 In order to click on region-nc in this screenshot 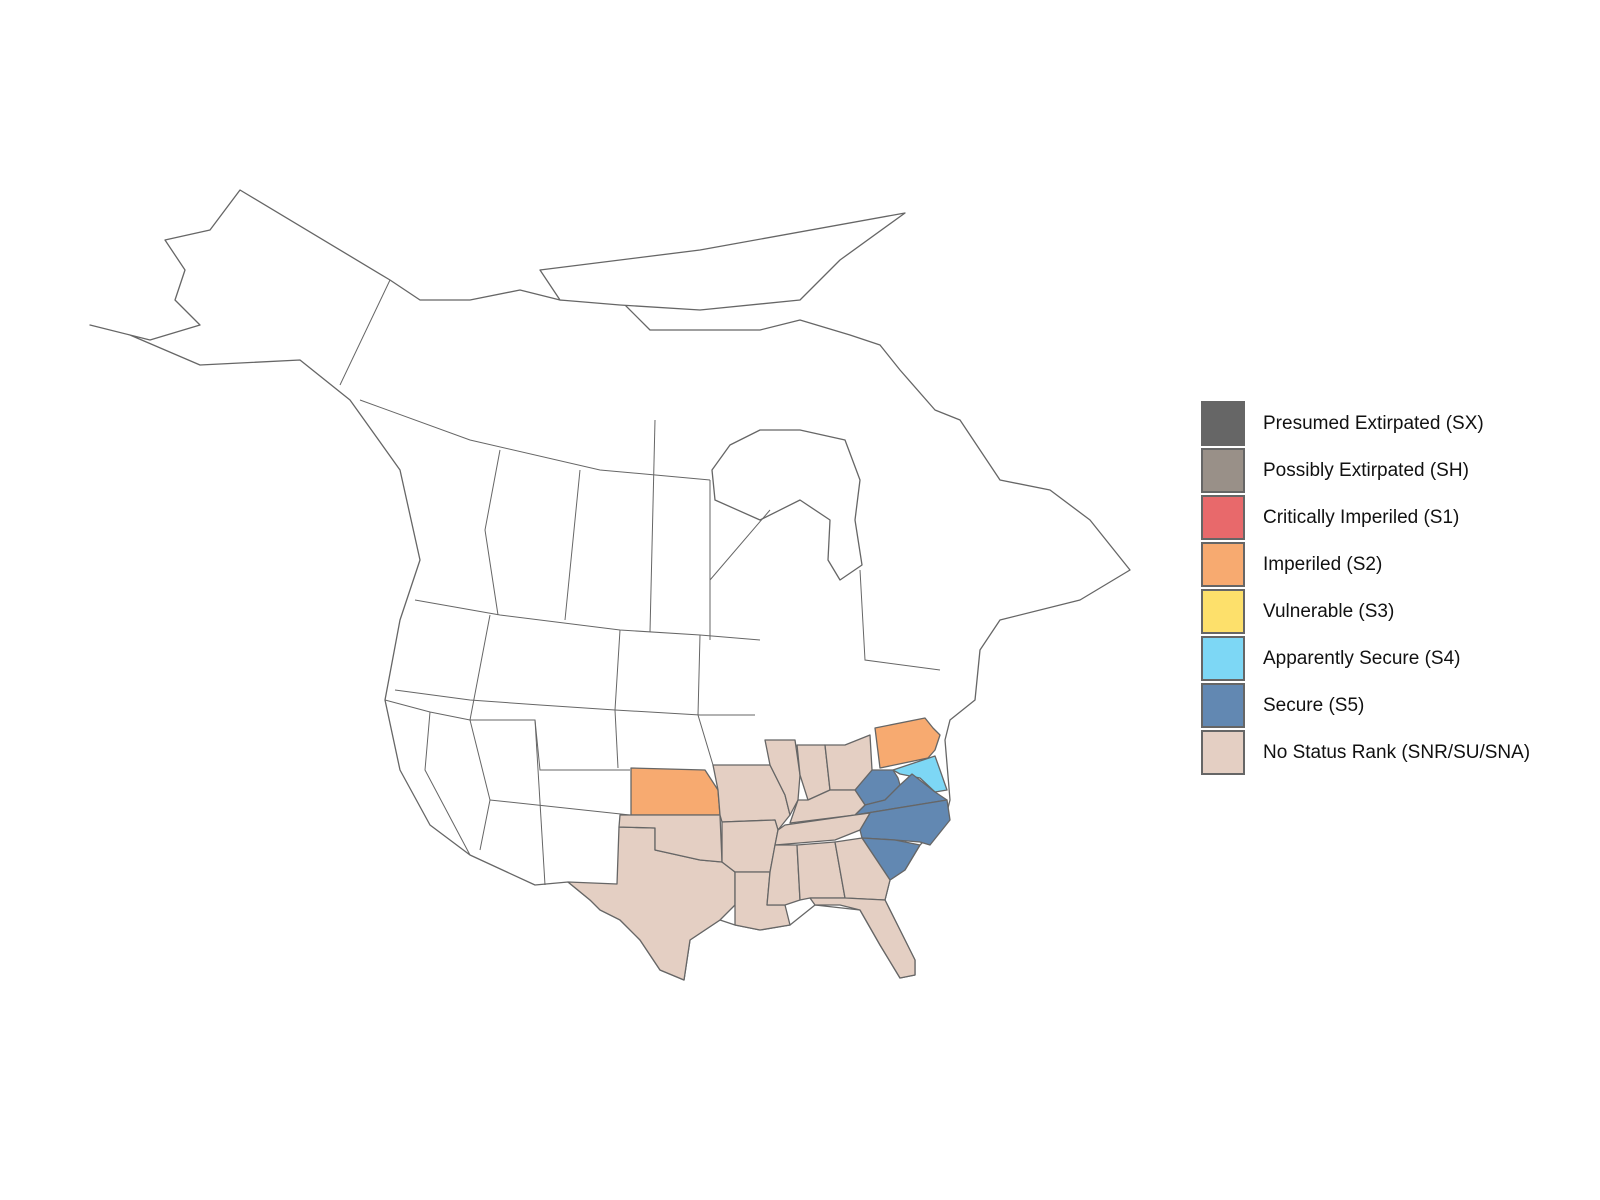, I will do `click(902, 822)`.